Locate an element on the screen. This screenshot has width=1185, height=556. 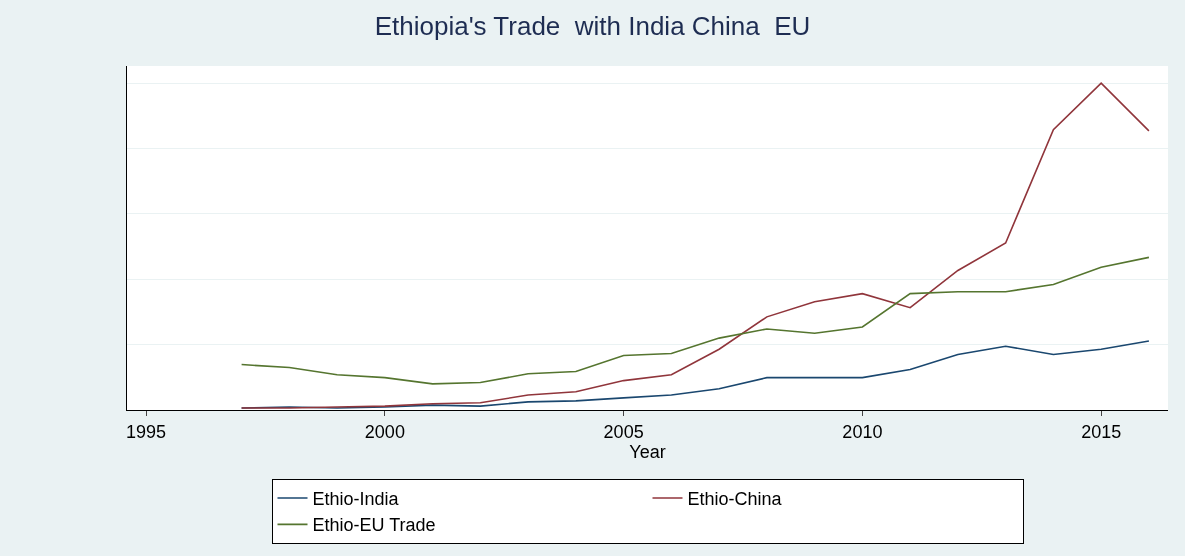
legend-label: Ethio-EU Trade is located at coordinates (374, 525).